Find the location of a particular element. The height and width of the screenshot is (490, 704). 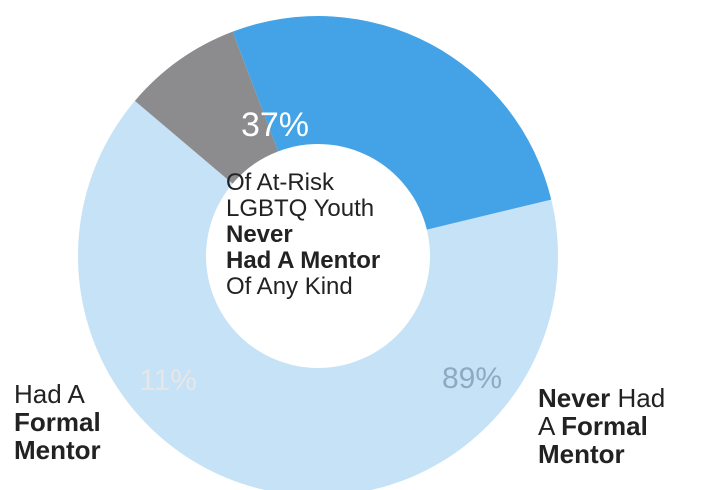

legend-never-line-3: Mentor is located at coordinates (581, 454).